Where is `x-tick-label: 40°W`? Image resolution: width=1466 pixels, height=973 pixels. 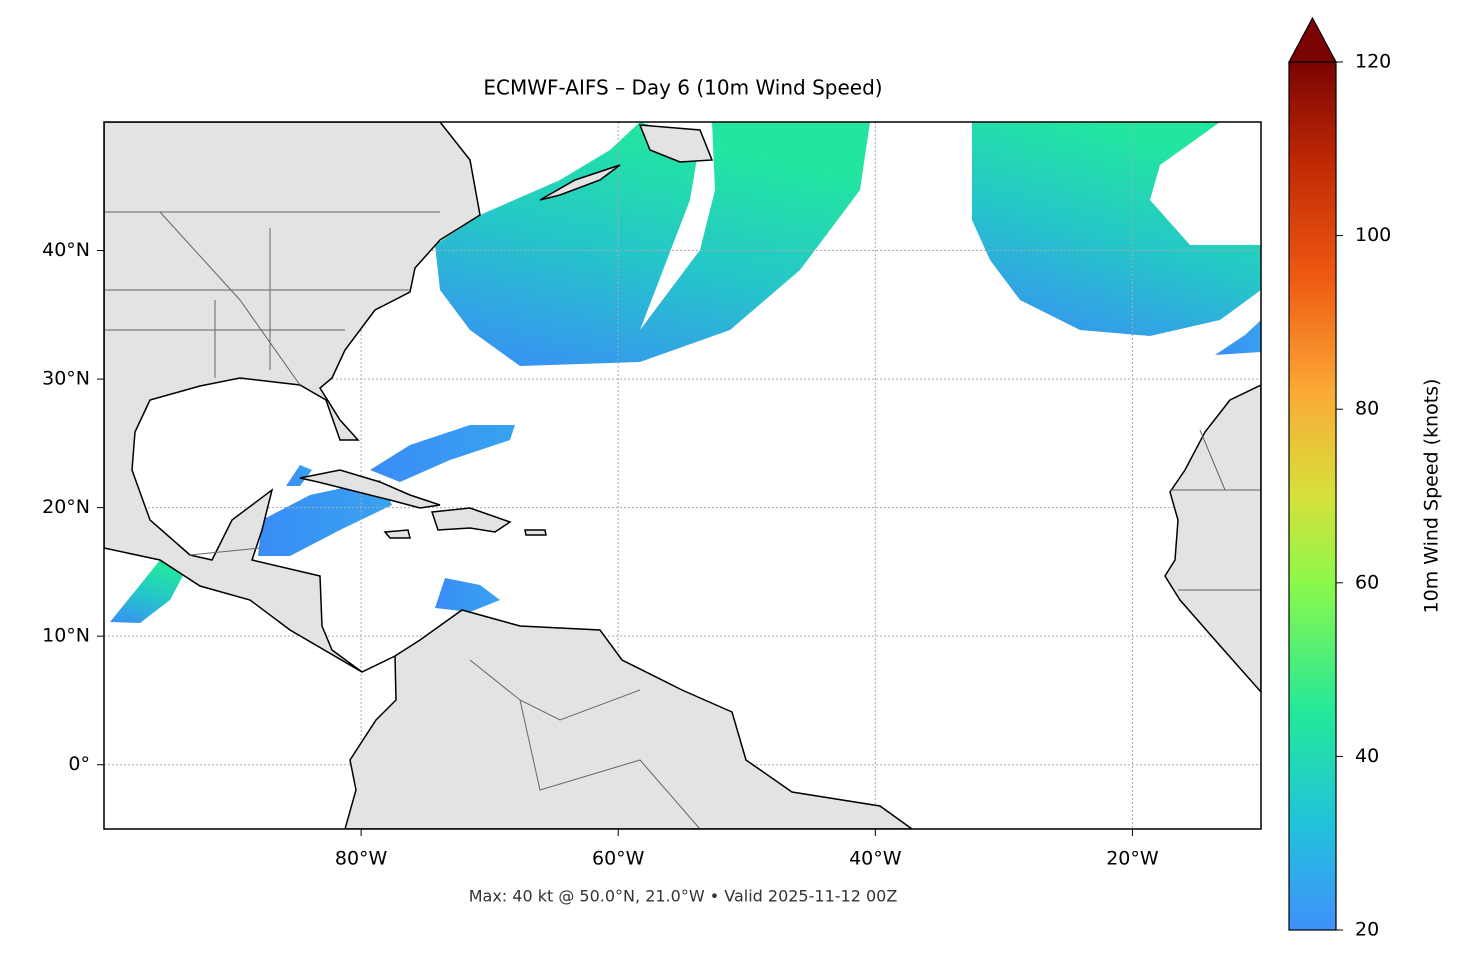
x-tick-label: 40°W is located at coordinates (875, 859).